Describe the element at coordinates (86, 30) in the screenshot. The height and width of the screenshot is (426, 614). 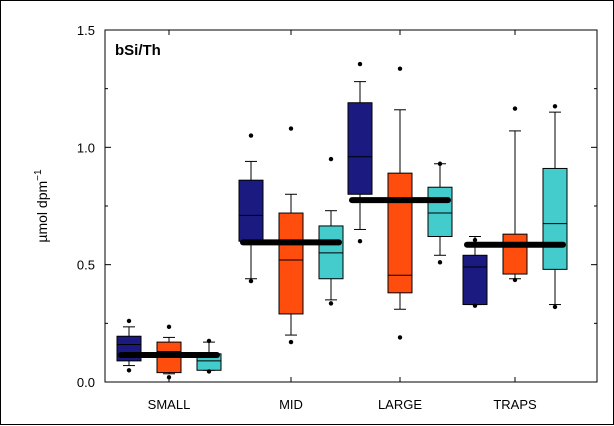
I see `y-tick-label: 1.5` at that location.